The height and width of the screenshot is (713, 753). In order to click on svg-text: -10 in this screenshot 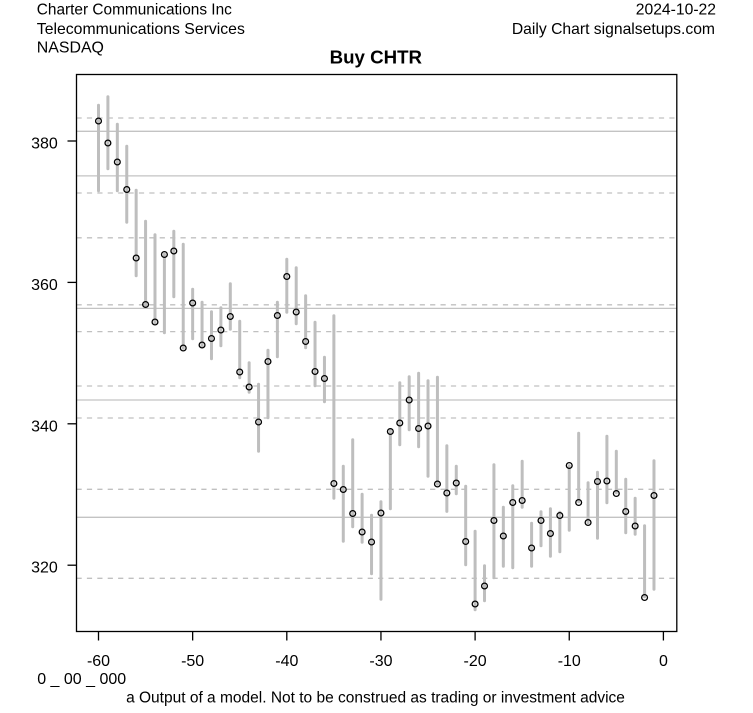, I will do `click(569, 661)`.